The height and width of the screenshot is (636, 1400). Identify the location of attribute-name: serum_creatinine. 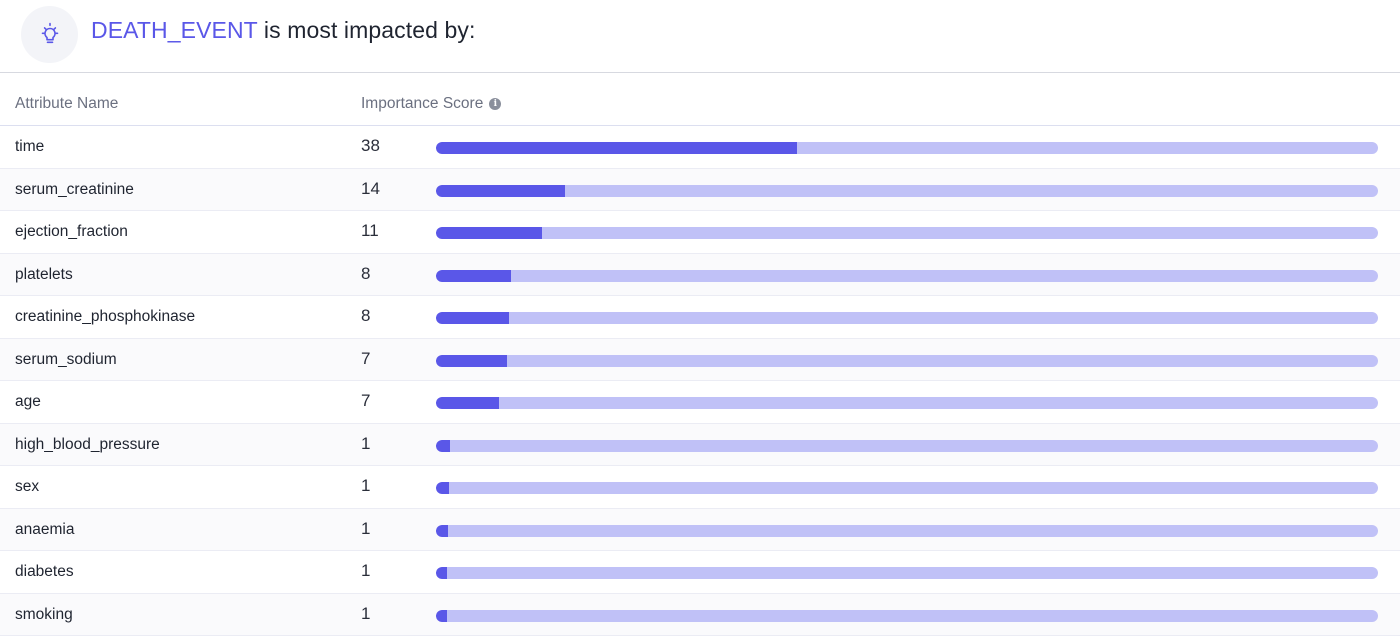
(74, 190).